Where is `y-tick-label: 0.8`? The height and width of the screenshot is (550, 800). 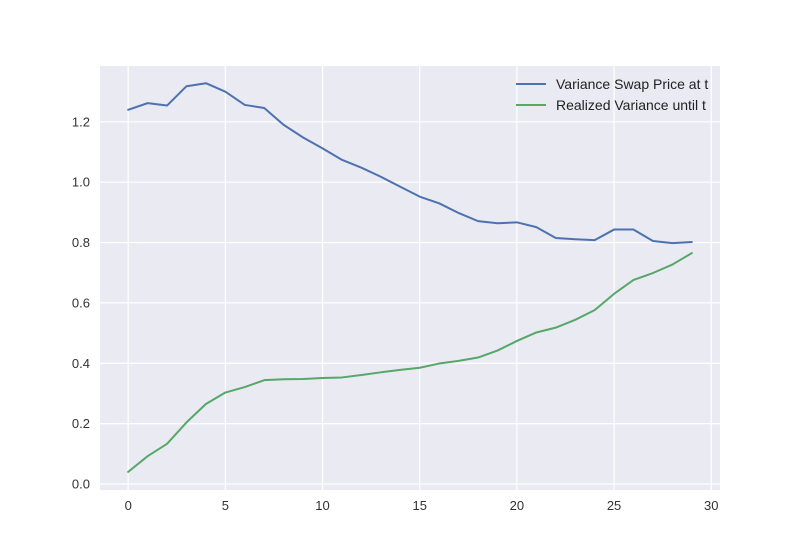 y-tick-label: 0.8 is located at coordinates (81, 242).